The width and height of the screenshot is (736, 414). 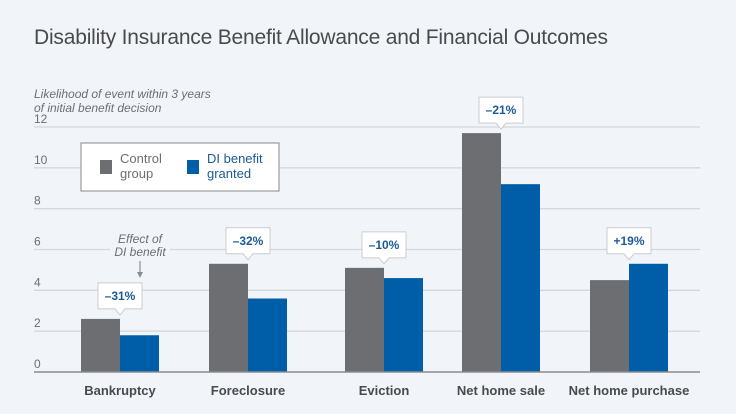 I want to click on callout-value: –21%, so click(x=501, y=110).